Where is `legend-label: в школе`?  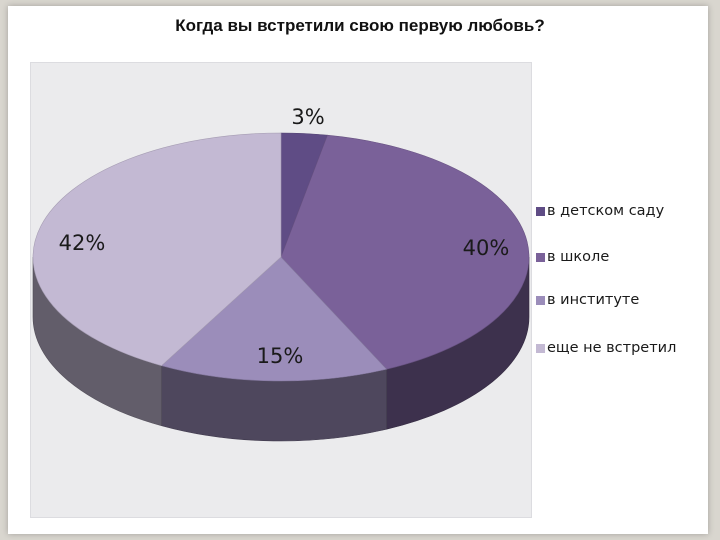
legend-label: в школе is located at coordinates (578, 257).